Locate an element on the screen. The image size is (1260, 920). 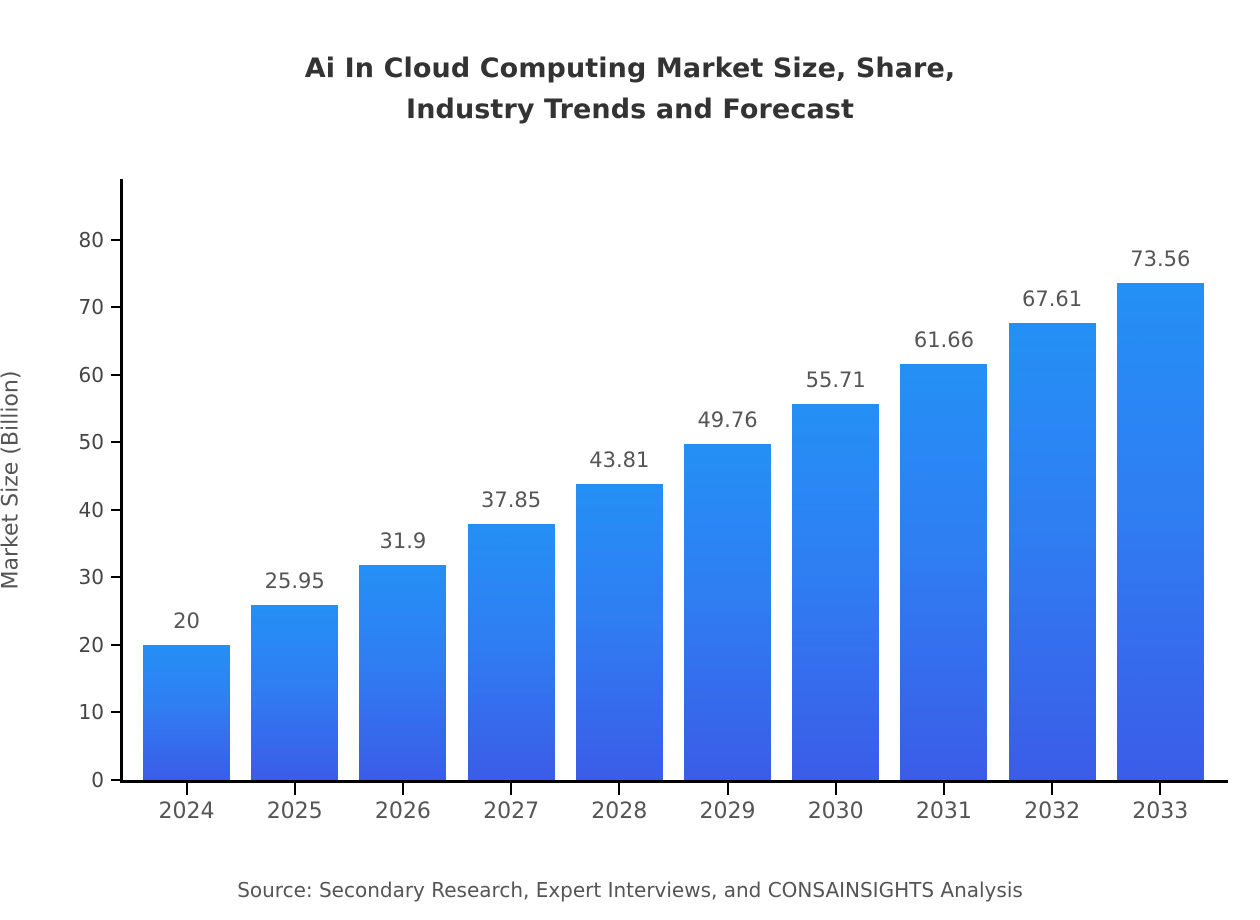
x-axis-line is located at coordinates (674, 781).